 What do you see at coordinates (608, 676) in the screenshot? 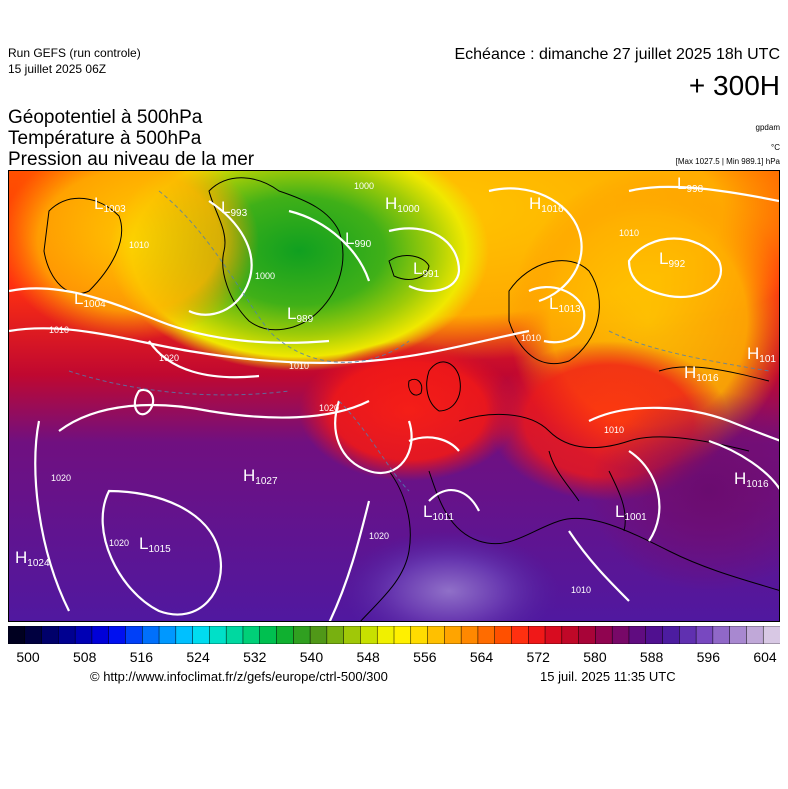
I see `generation-timestamp: 15 juil. 2025 11:35 UTC` at bounding box center [608, 676].